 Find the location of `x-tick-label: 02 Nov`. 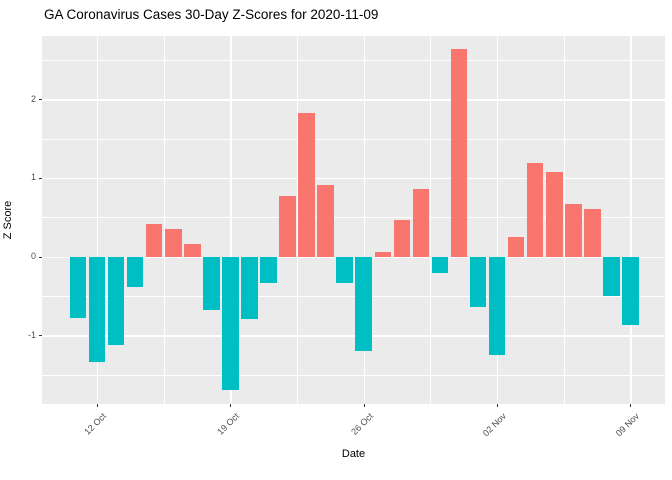

x-tick-label: 02 Nov is located at coordinates (494, 425).